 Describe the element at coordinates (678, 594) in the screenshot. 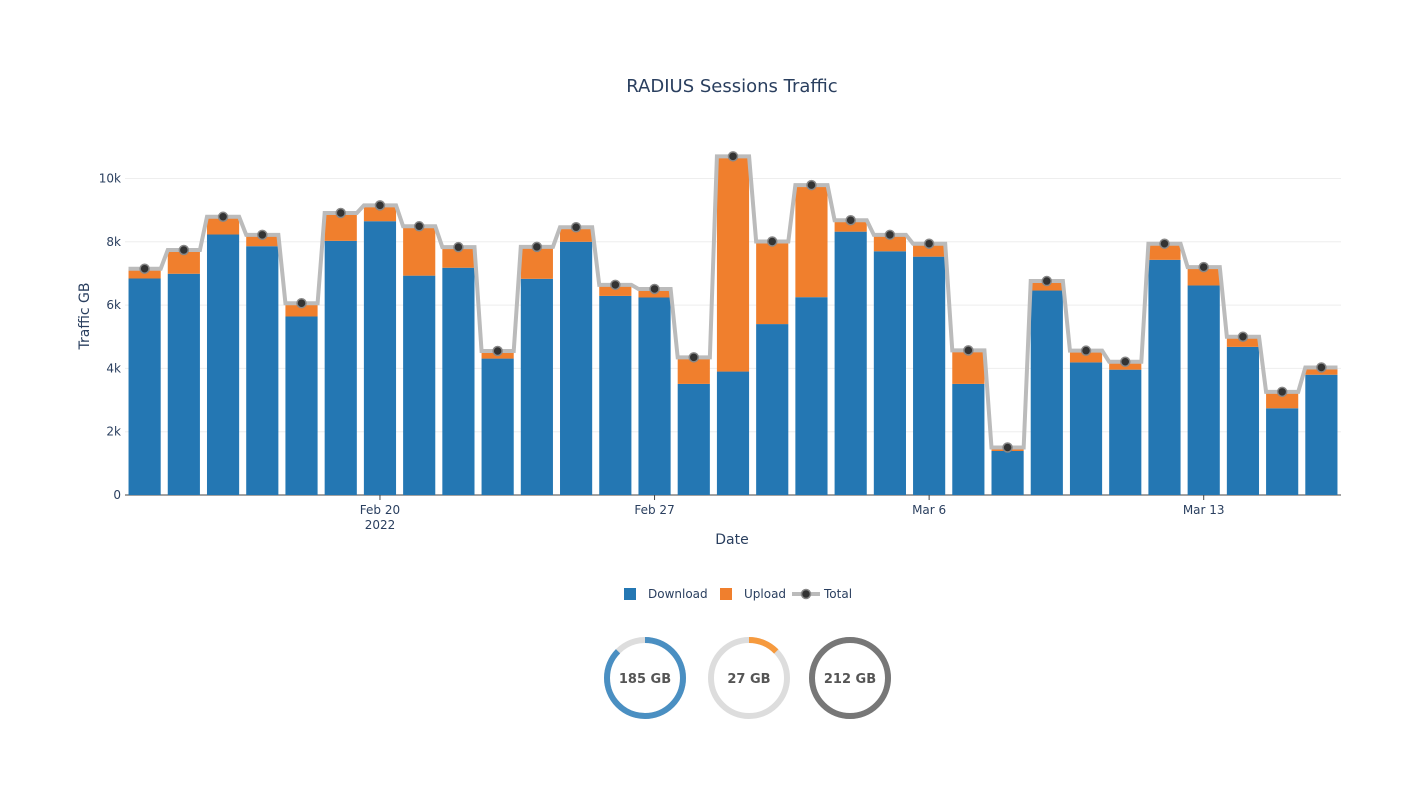

I see `legend-label: Download` at that location.